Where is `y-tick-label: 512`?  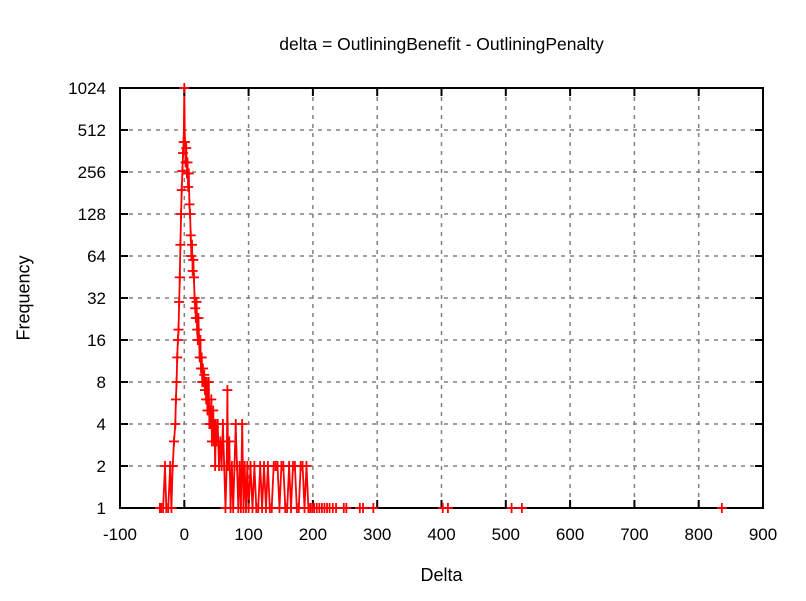 y-tick-label: 512 is located at coordinates (92, 130).